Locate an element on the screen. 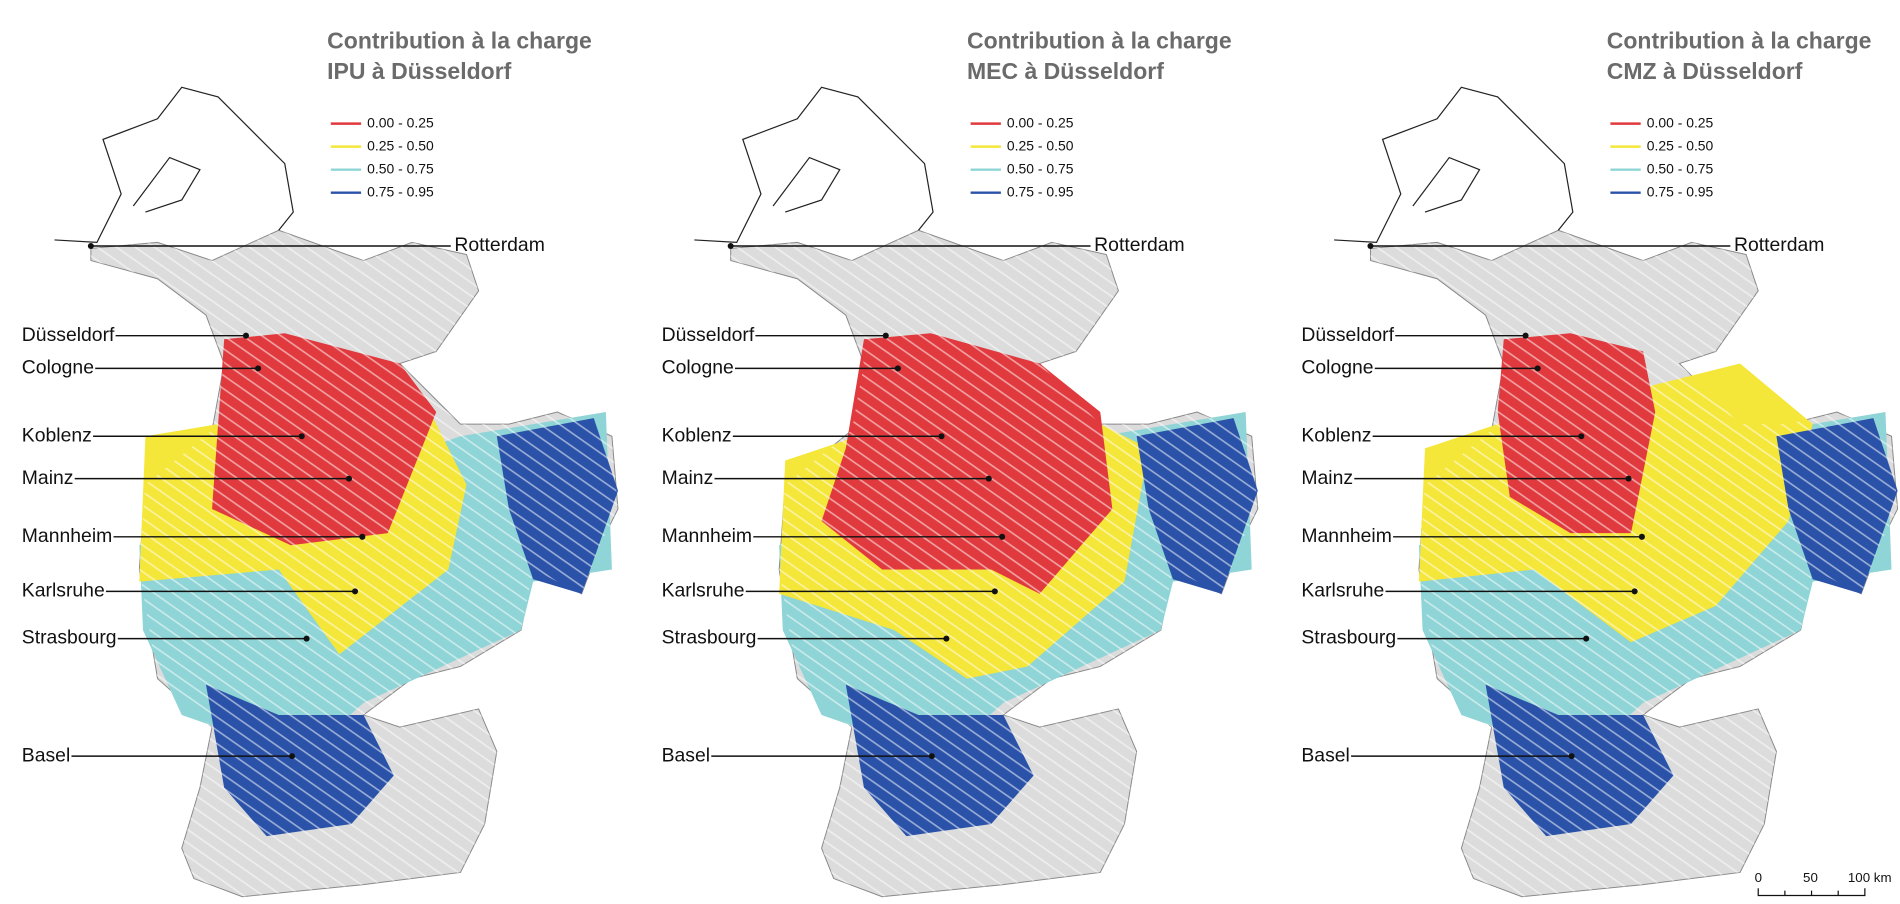  scale-label: 100 km is located at coordinates (1870, 877).